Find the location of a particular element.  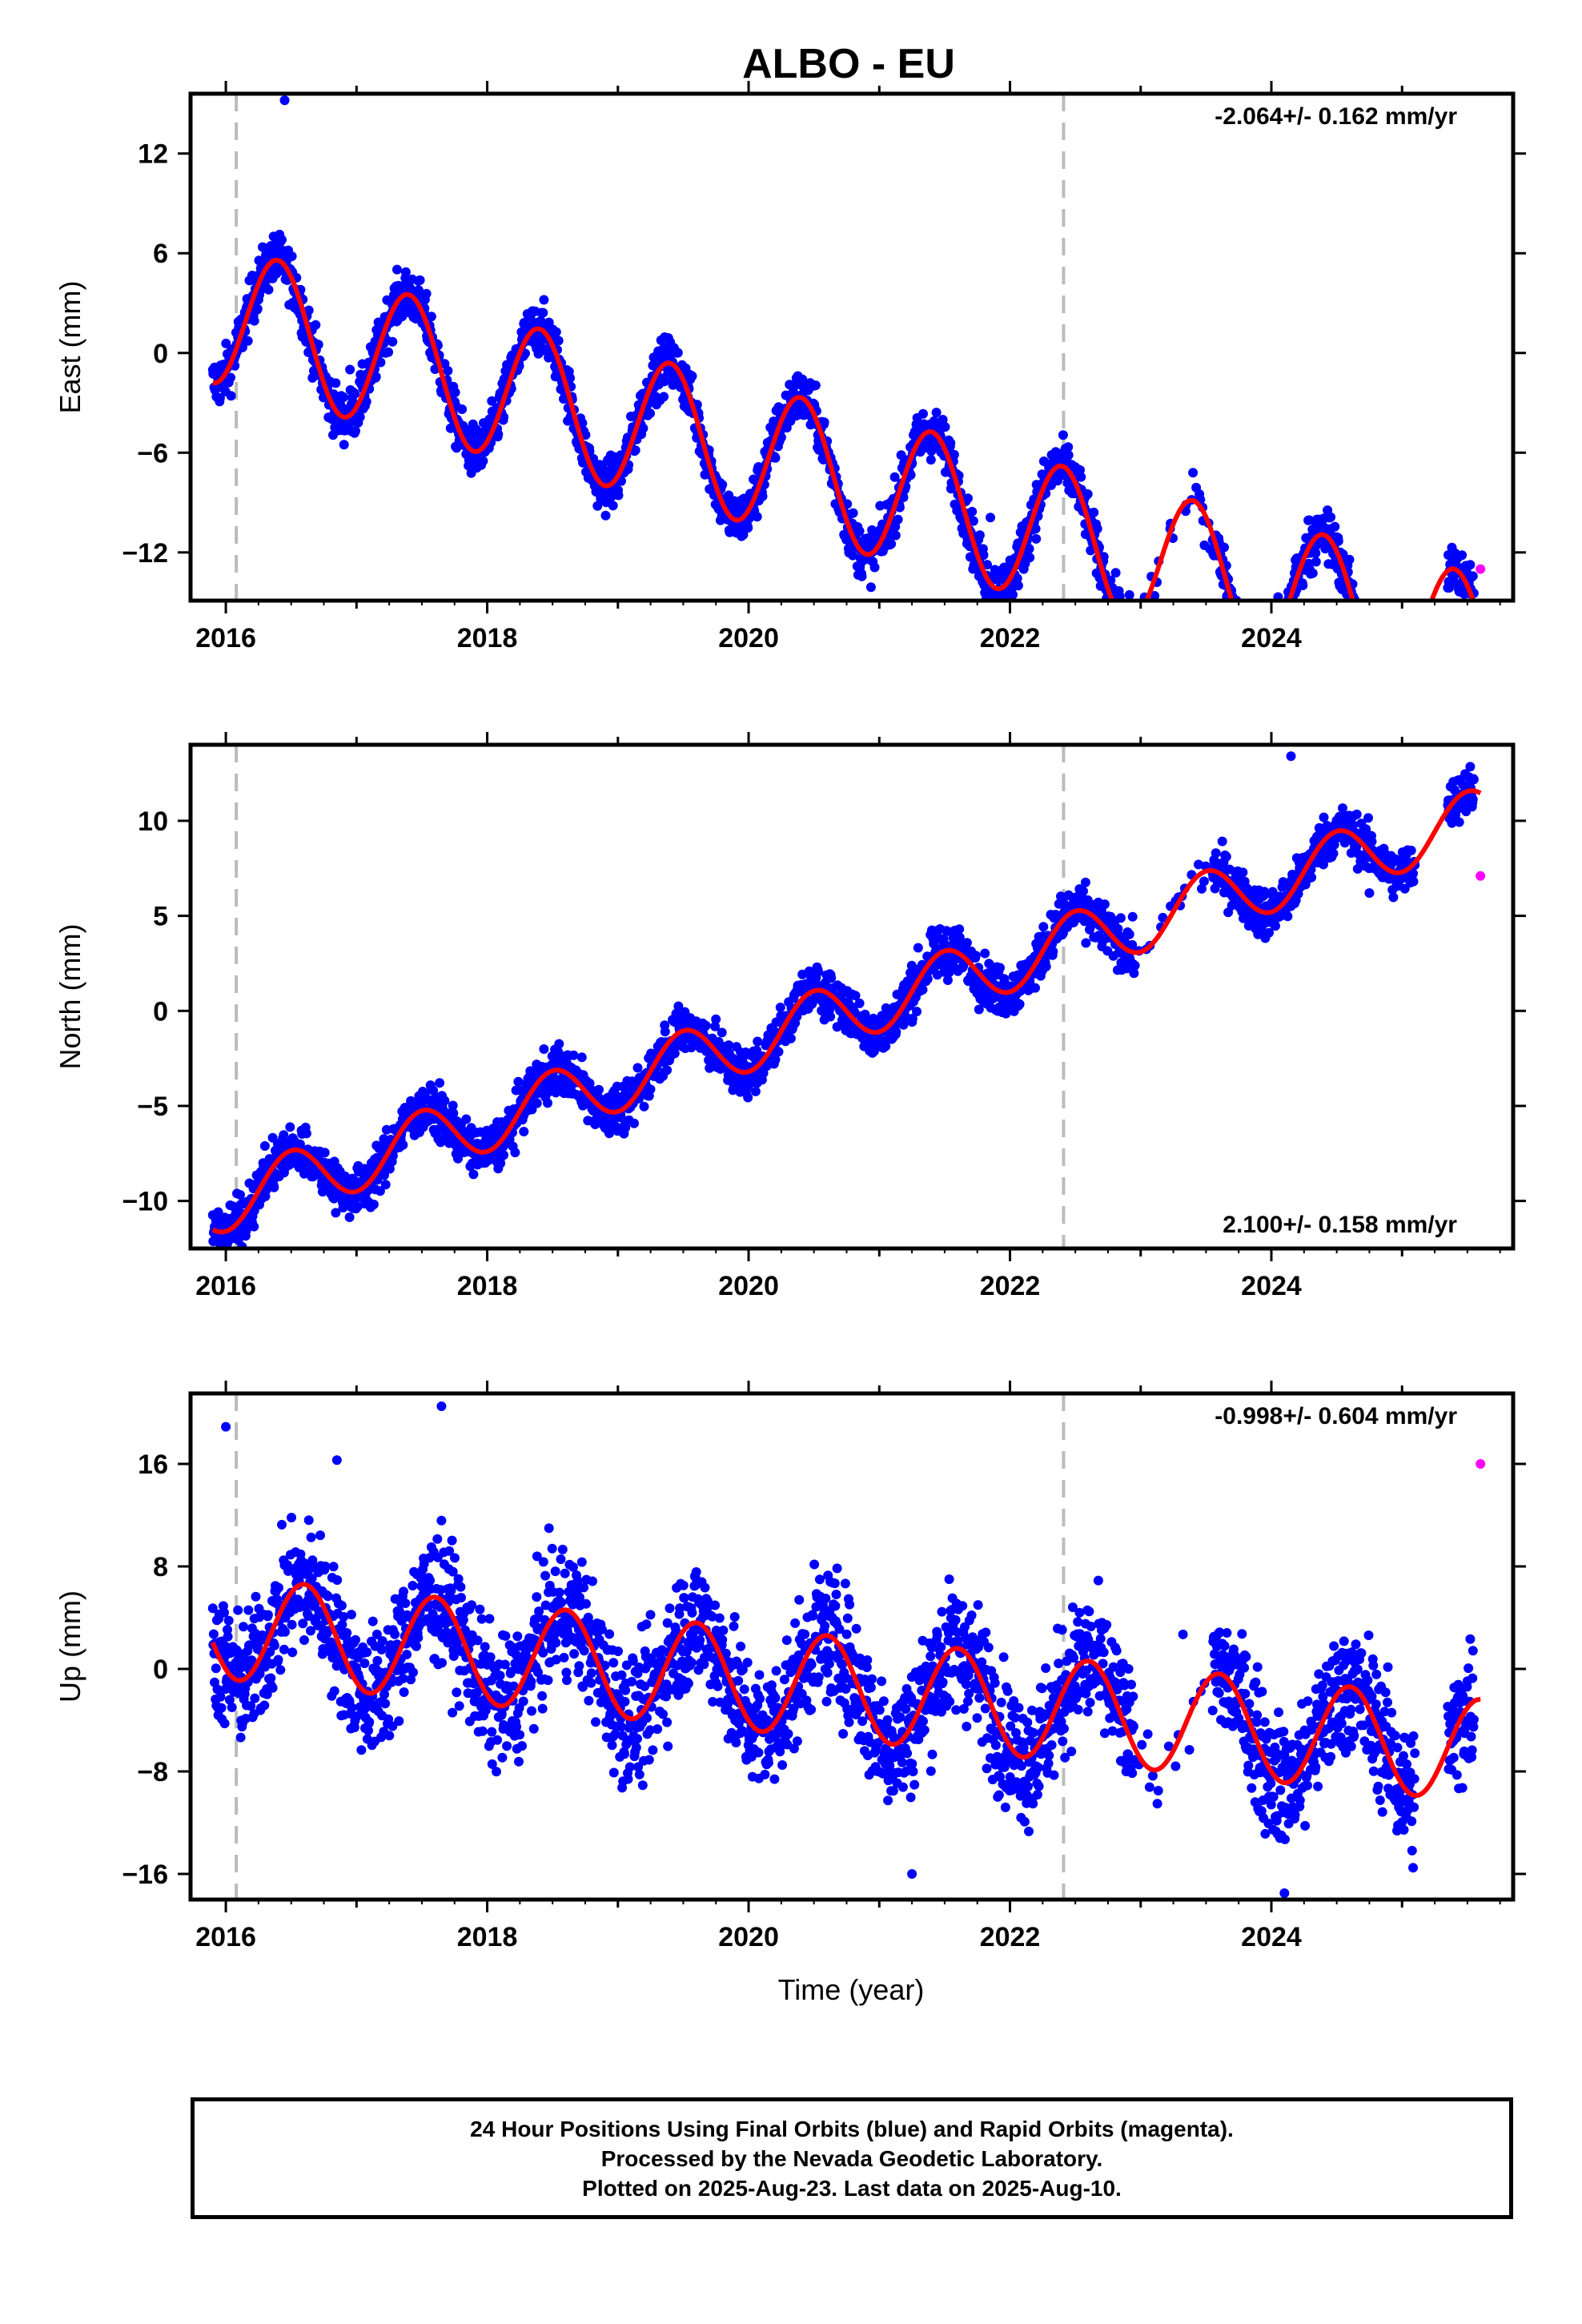

chart-title: ALBO - EU is located at coordinates (848, 64).